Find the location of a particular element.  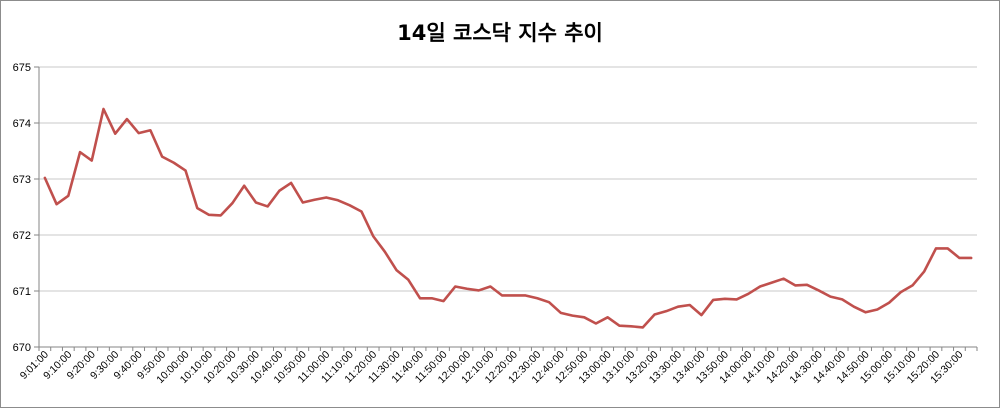

y-tick-label: 672 is located at coordinates (22, 236).